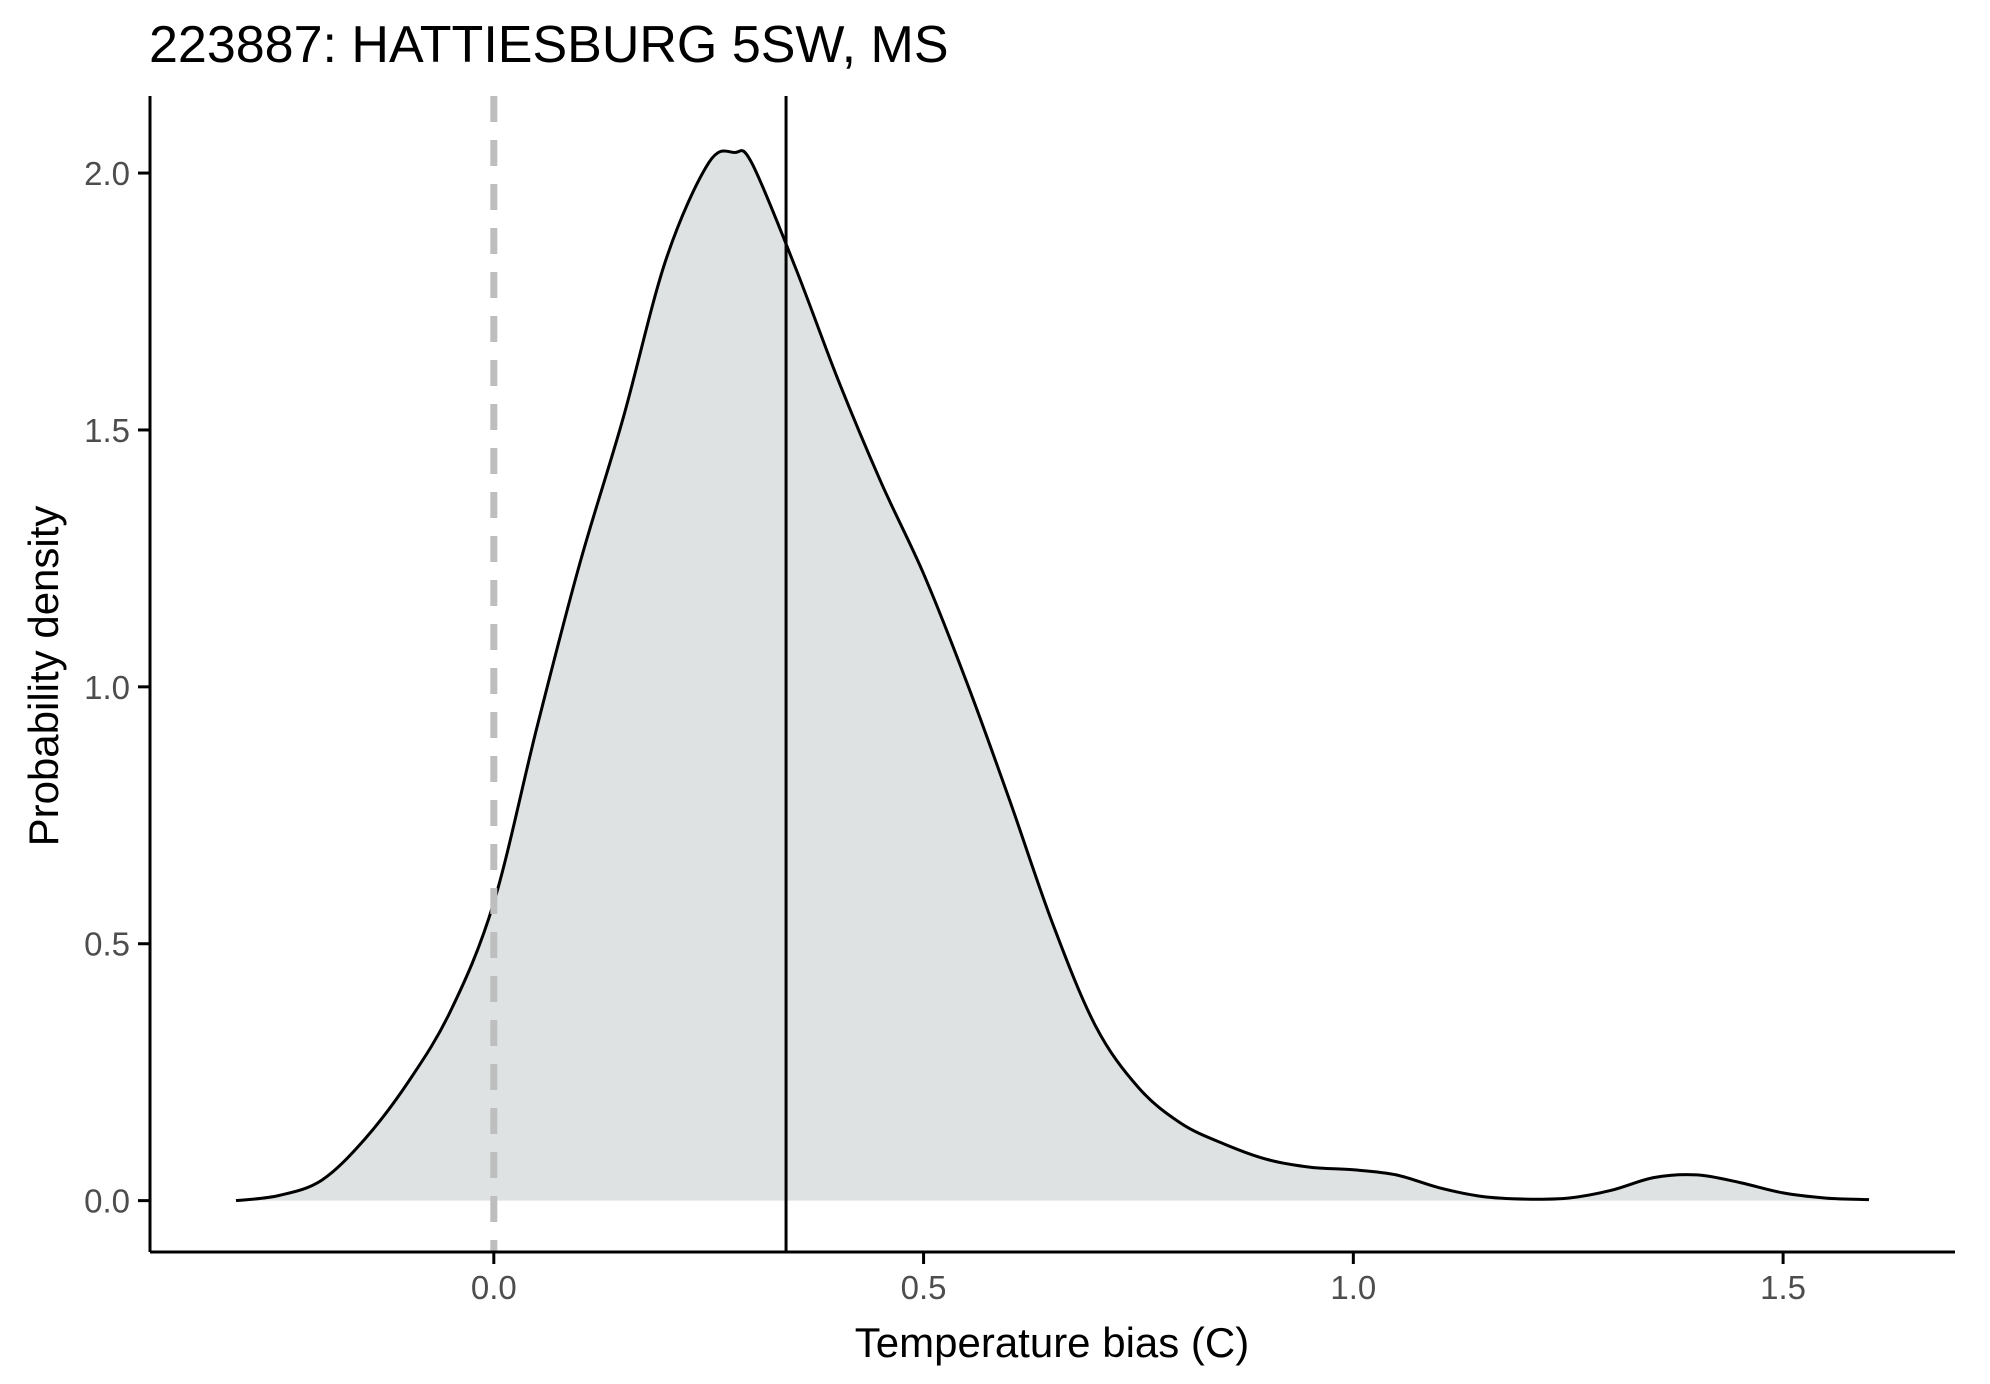  I want to click on x-tick-label: 1.5, so click(1783, 1287).